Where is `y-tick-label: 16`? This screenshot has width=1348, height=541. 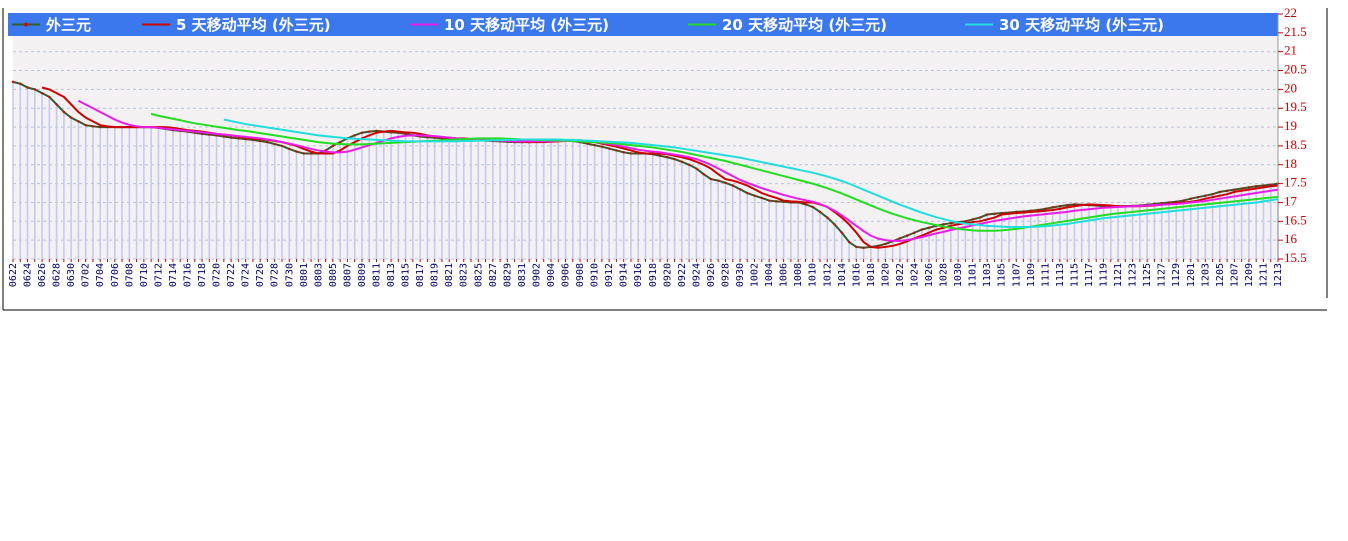
y-tick-label: 16 is located at coordinates (1291, 238).